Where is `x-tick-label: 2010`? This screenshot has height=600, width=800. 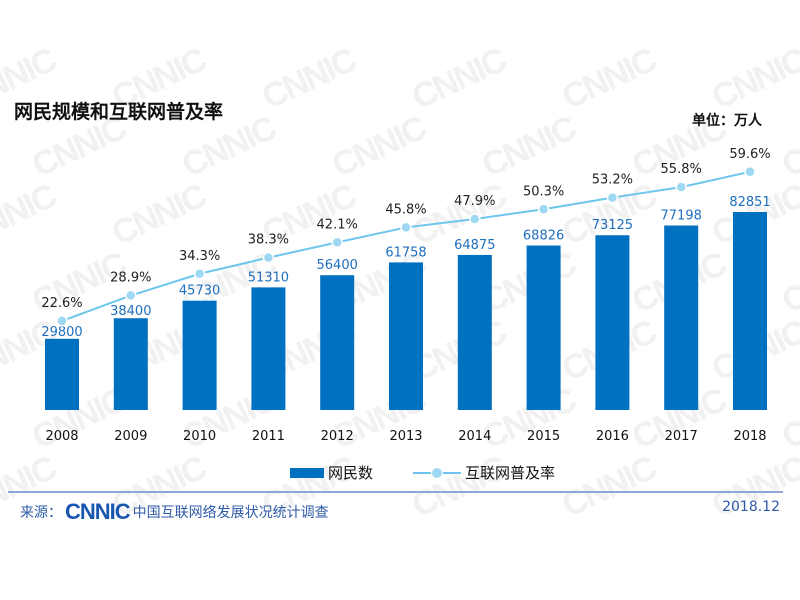 x-tick-label: 2010 is located at coordinates (199, 436).